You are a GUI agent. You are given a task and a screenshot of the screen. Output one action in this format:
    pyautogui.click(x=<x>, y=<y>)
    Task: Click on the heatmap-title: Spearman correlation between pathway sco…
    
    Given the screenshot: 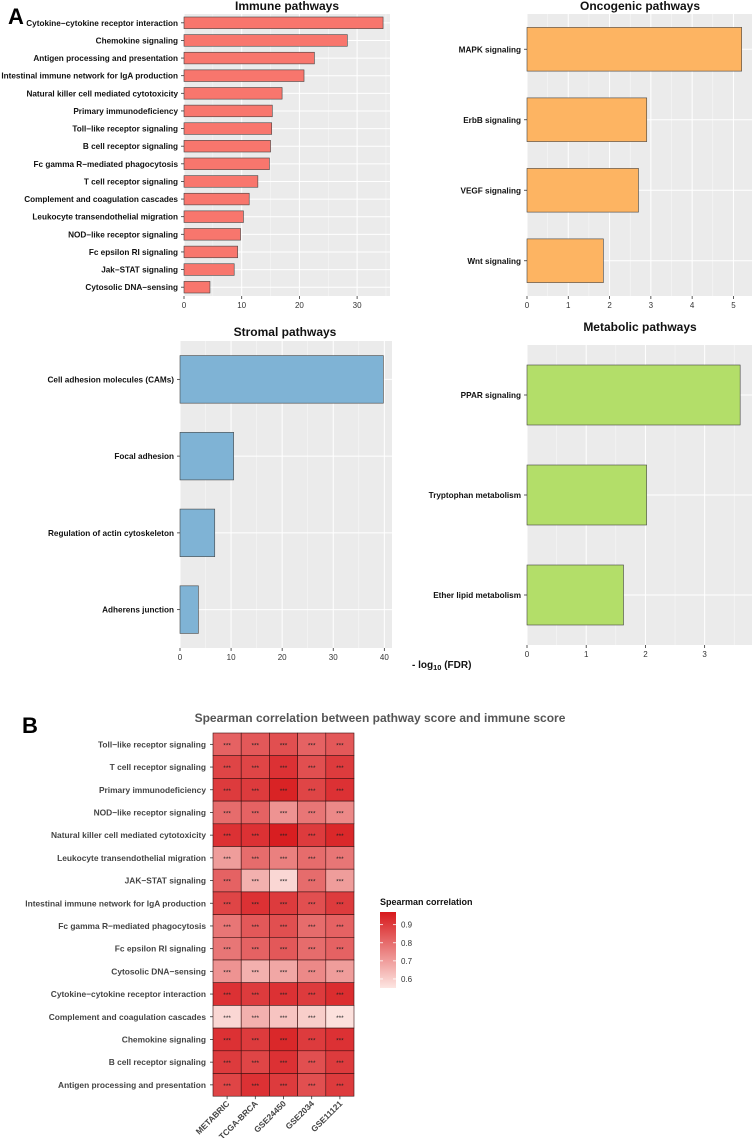 What is the action you would take?
    pyautogui.click(x=380, y=718)
    